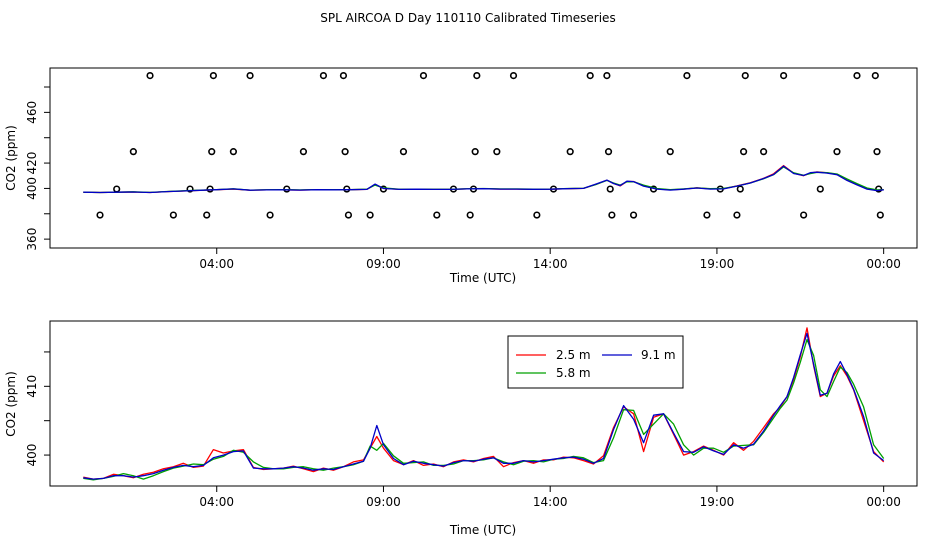 This screenshot has height=544, width=936. Describe the element at coordinates (216, 502) in the screenshot. I see `bottom-x-tick-label-04-00: 04:00` at that location.